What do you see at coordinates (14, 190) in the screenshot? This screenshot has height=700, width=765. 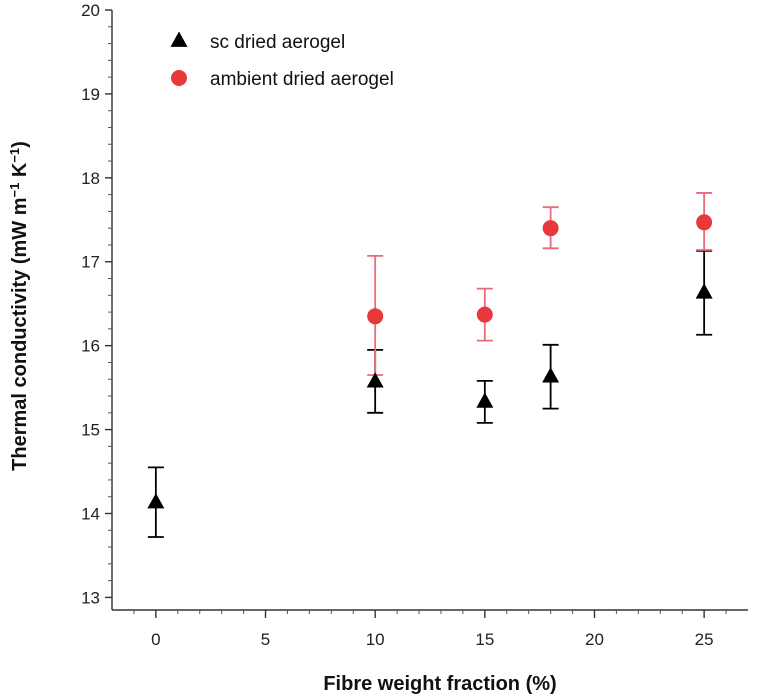 I see `y-axis-title-sup1: −1` at bounding box center [14, 190].